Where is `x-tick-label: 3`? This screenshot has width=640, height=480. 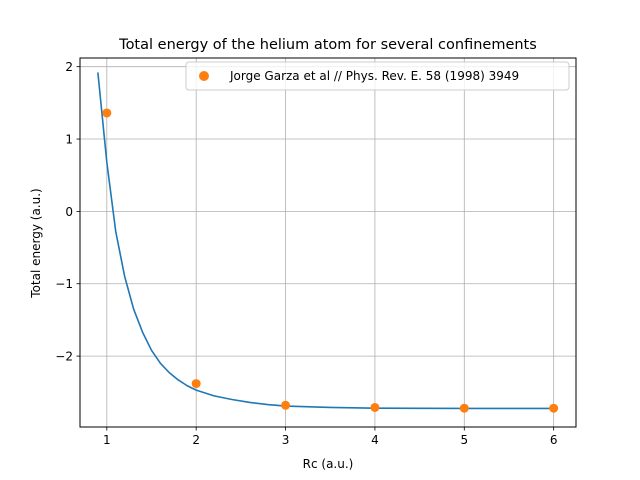 x-tick-label: 3 is located at coordinates (286, 440).